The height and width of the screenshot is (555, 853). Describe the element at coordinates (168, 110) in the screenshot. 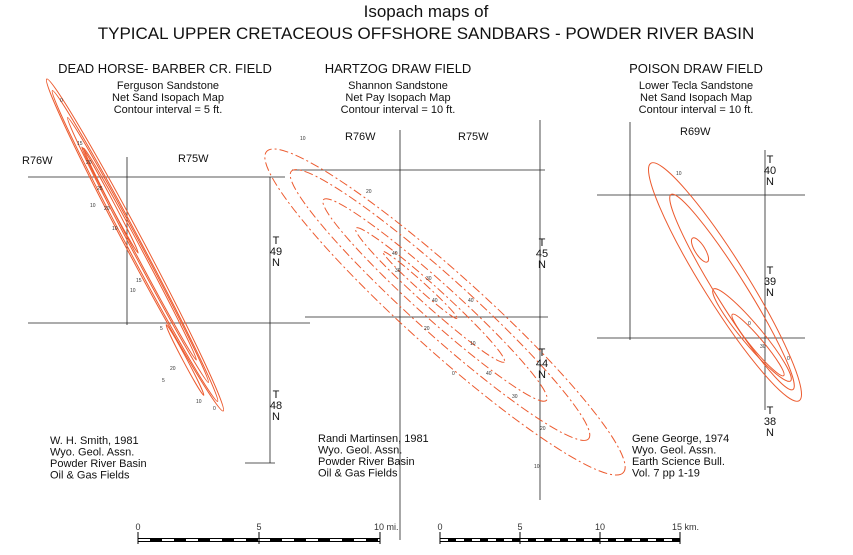

I see `subtitle: Contour interval = 5 ft.` at that location.